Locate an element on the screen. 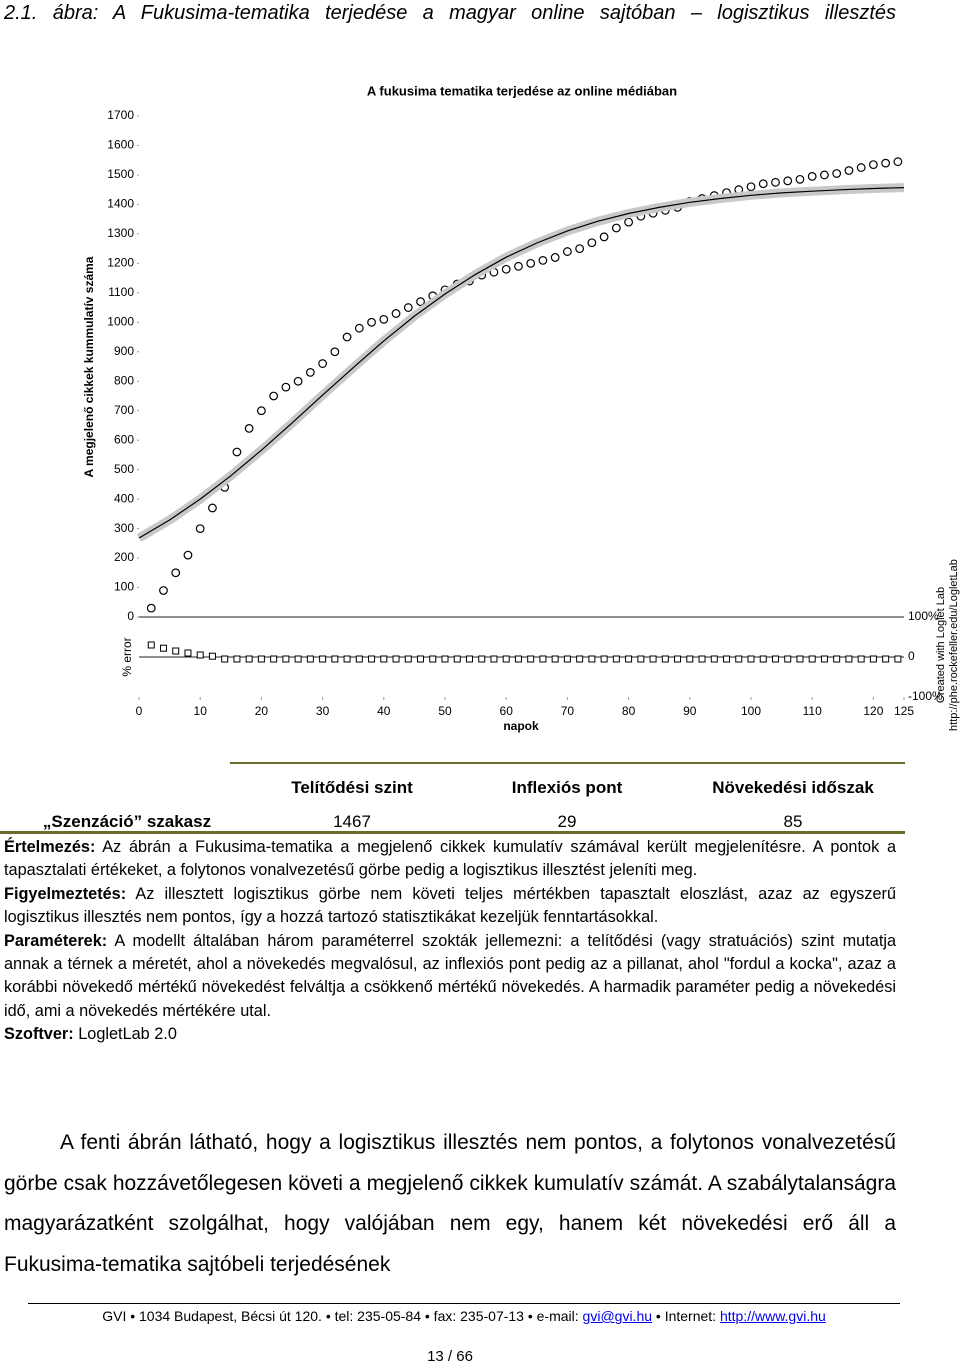 This screenshot has width=960, height=1365. y-tick-label: -100% is located at coordinates (925, 696).